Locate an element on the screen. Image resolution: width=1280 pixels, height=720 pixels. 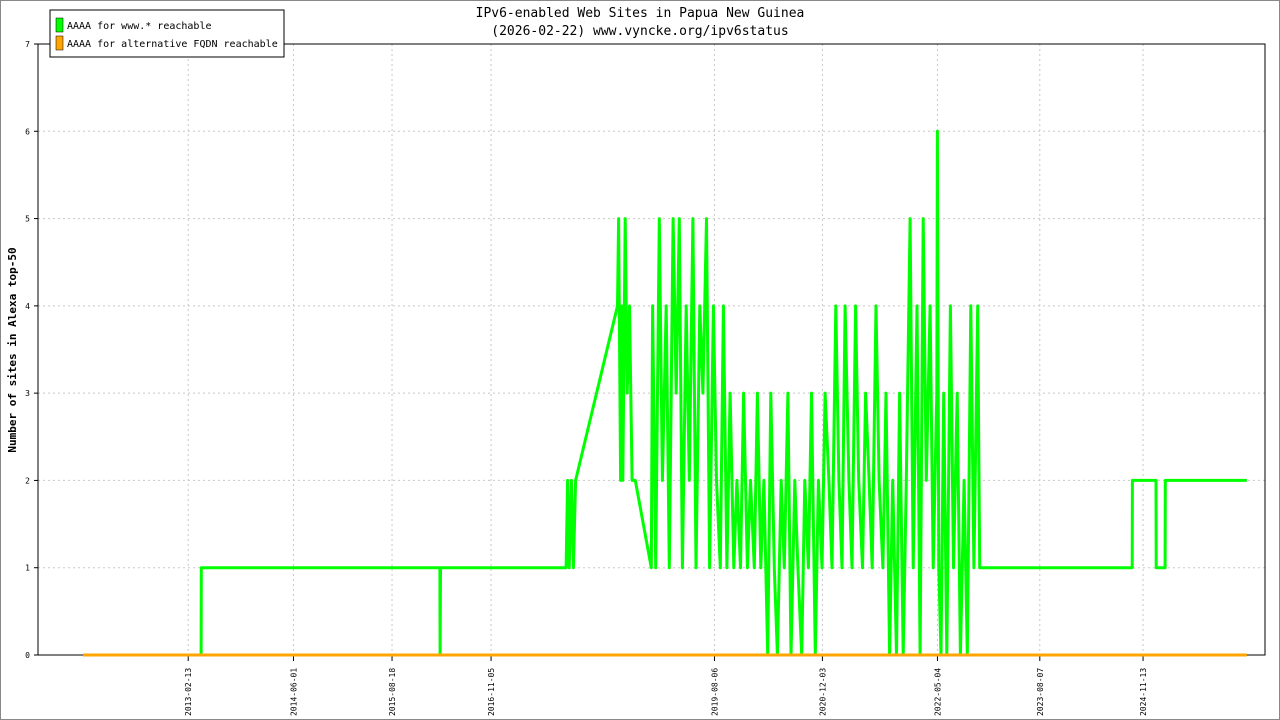
y-tick-label: 1 is located at coordinates (27, 568).